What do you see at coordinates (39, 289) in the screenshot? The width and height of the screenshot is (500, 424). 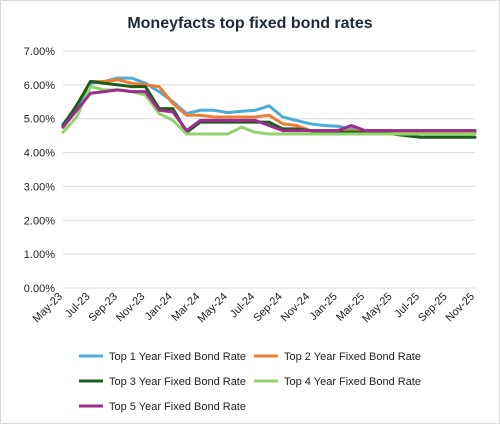 I see `y-tick-label: 0.00%` at bounding box center [39, 289].